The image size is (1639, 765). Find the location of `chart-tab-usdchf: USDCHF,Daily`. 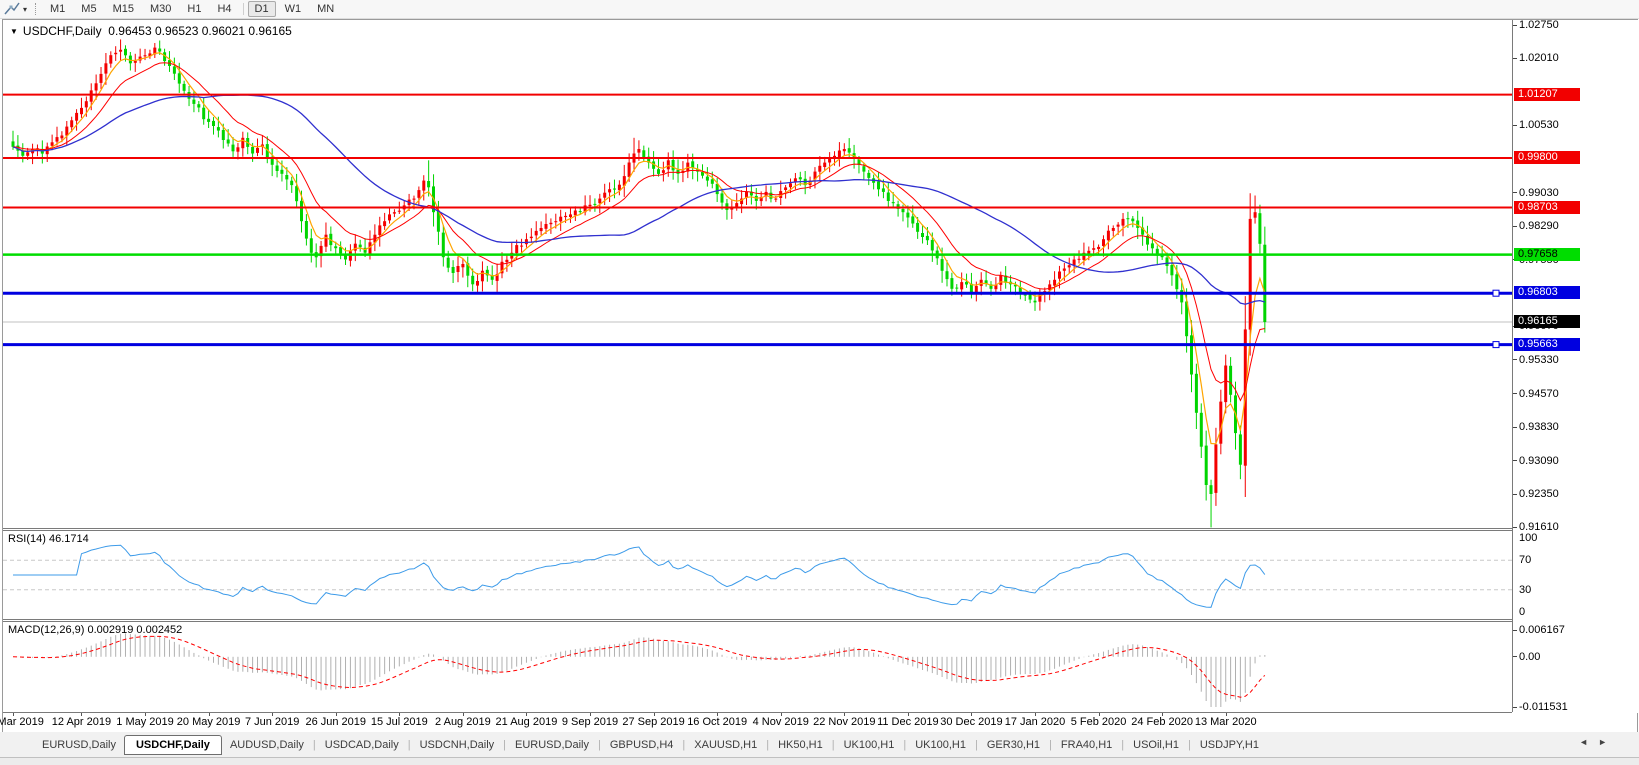

chart-tab-usdchf: USDCHF,Daily is located at coordinates (172, 744).